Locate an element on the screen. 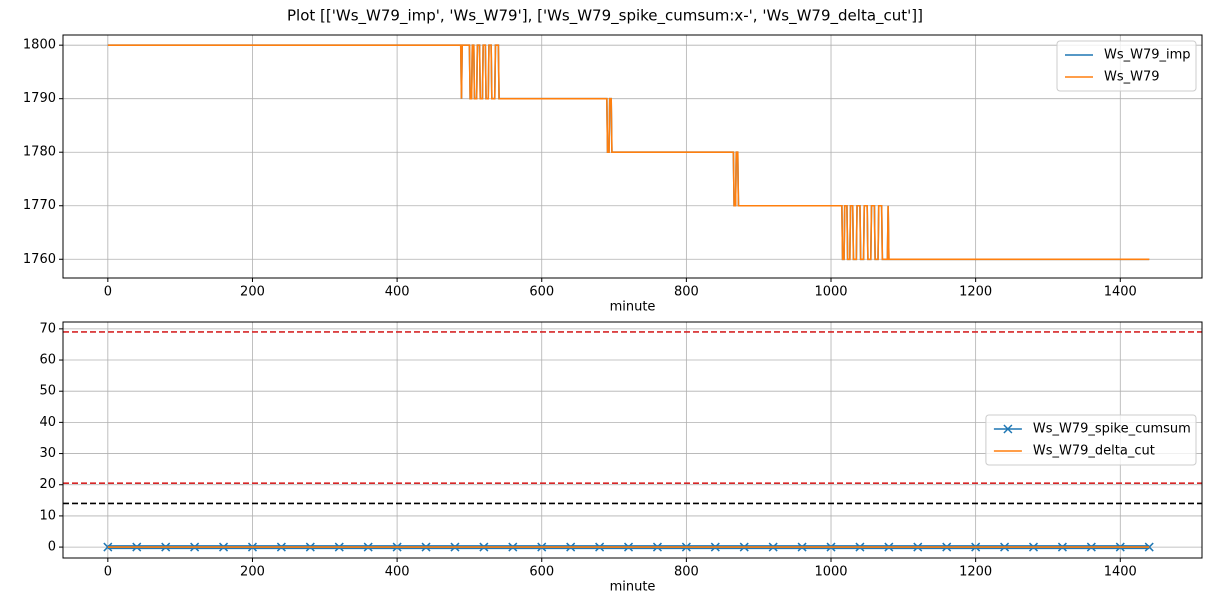  y-tick-label: 10 is located at coordinates (47, 515).